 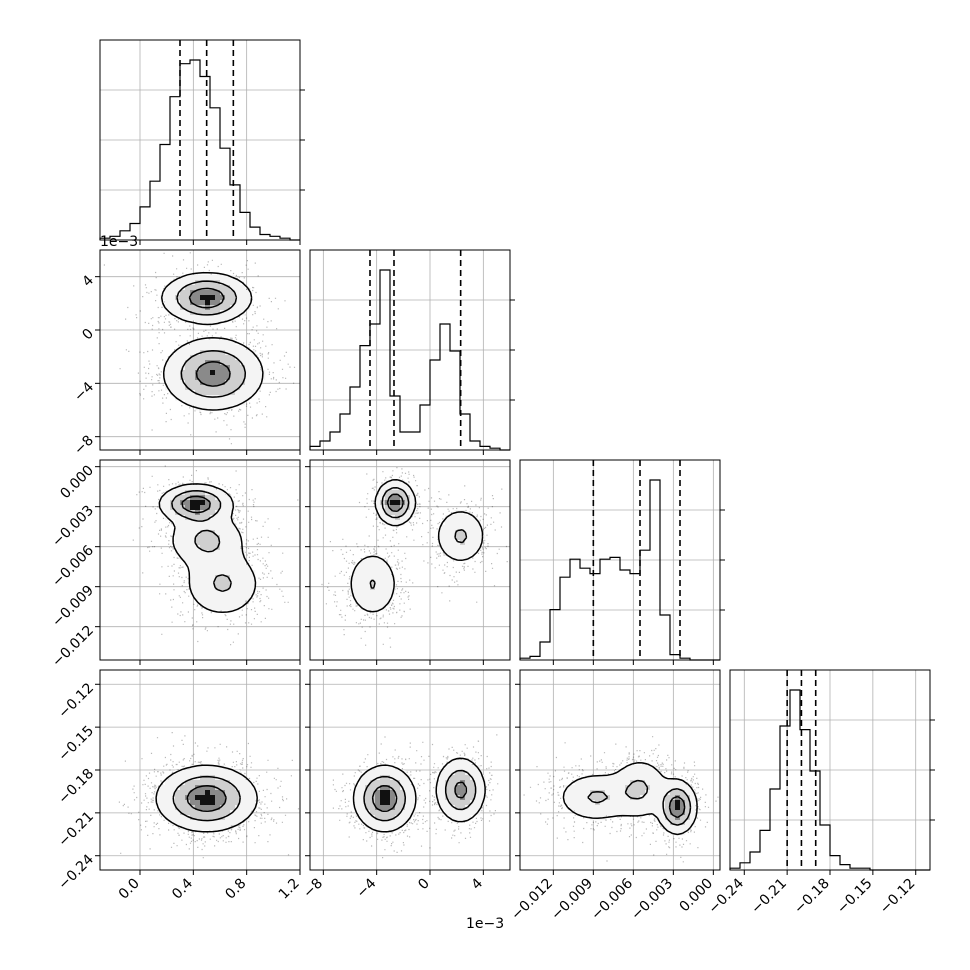 What do you see at coordinates (76, 744) in the screenshot?
I see `y-tick-label: −0.15` at bounding box center [76, 744].